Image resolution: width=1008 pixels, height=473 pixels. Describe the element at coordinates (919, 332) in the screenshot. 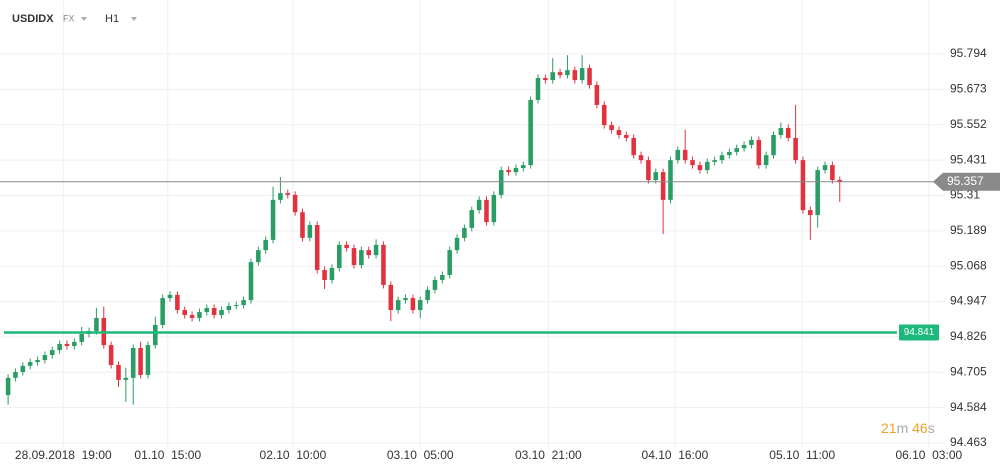

I see `level-tag` at that location.